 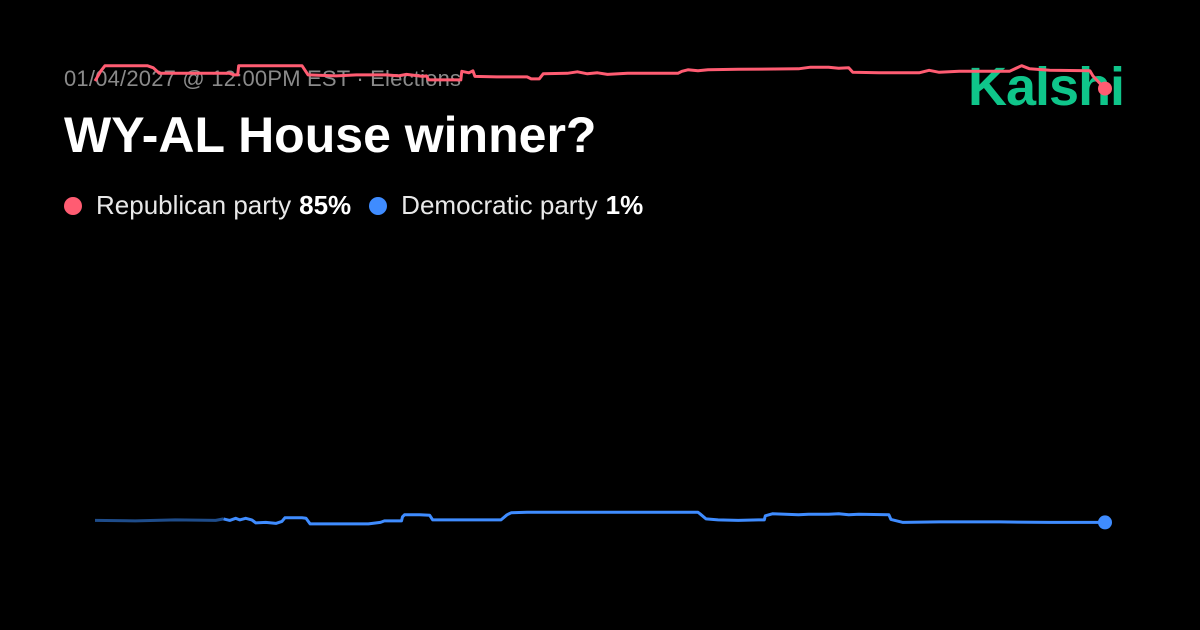 I want to click on democratic-dot-icon, so click(x=378, y=205).